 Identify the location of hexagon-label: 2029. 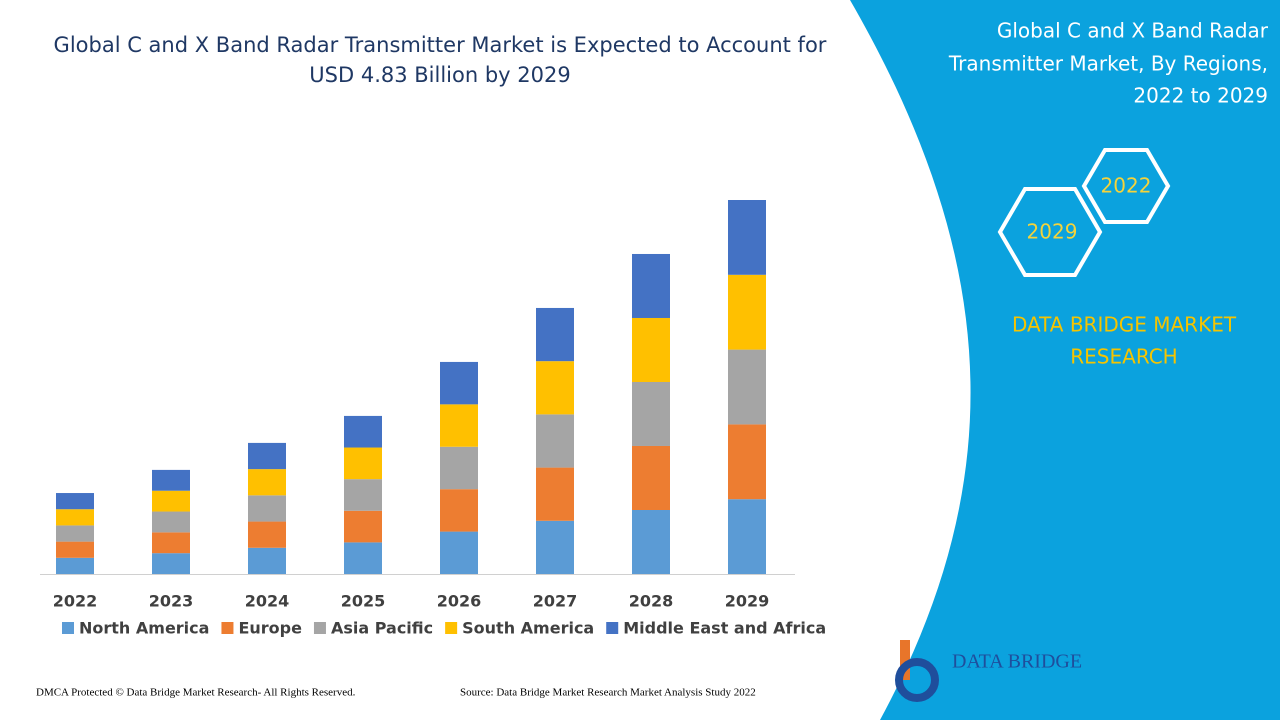
(1052, 232).